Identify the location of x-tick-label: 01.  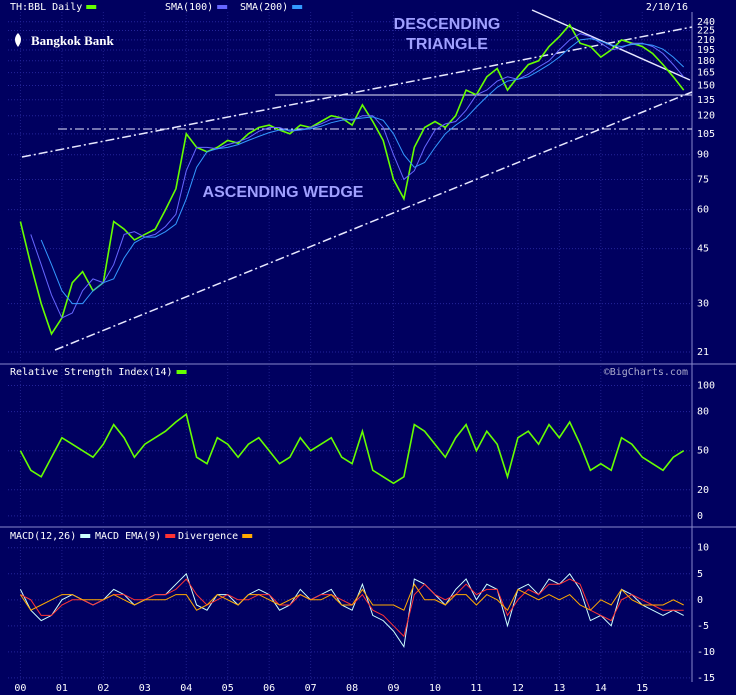
(62, 688).